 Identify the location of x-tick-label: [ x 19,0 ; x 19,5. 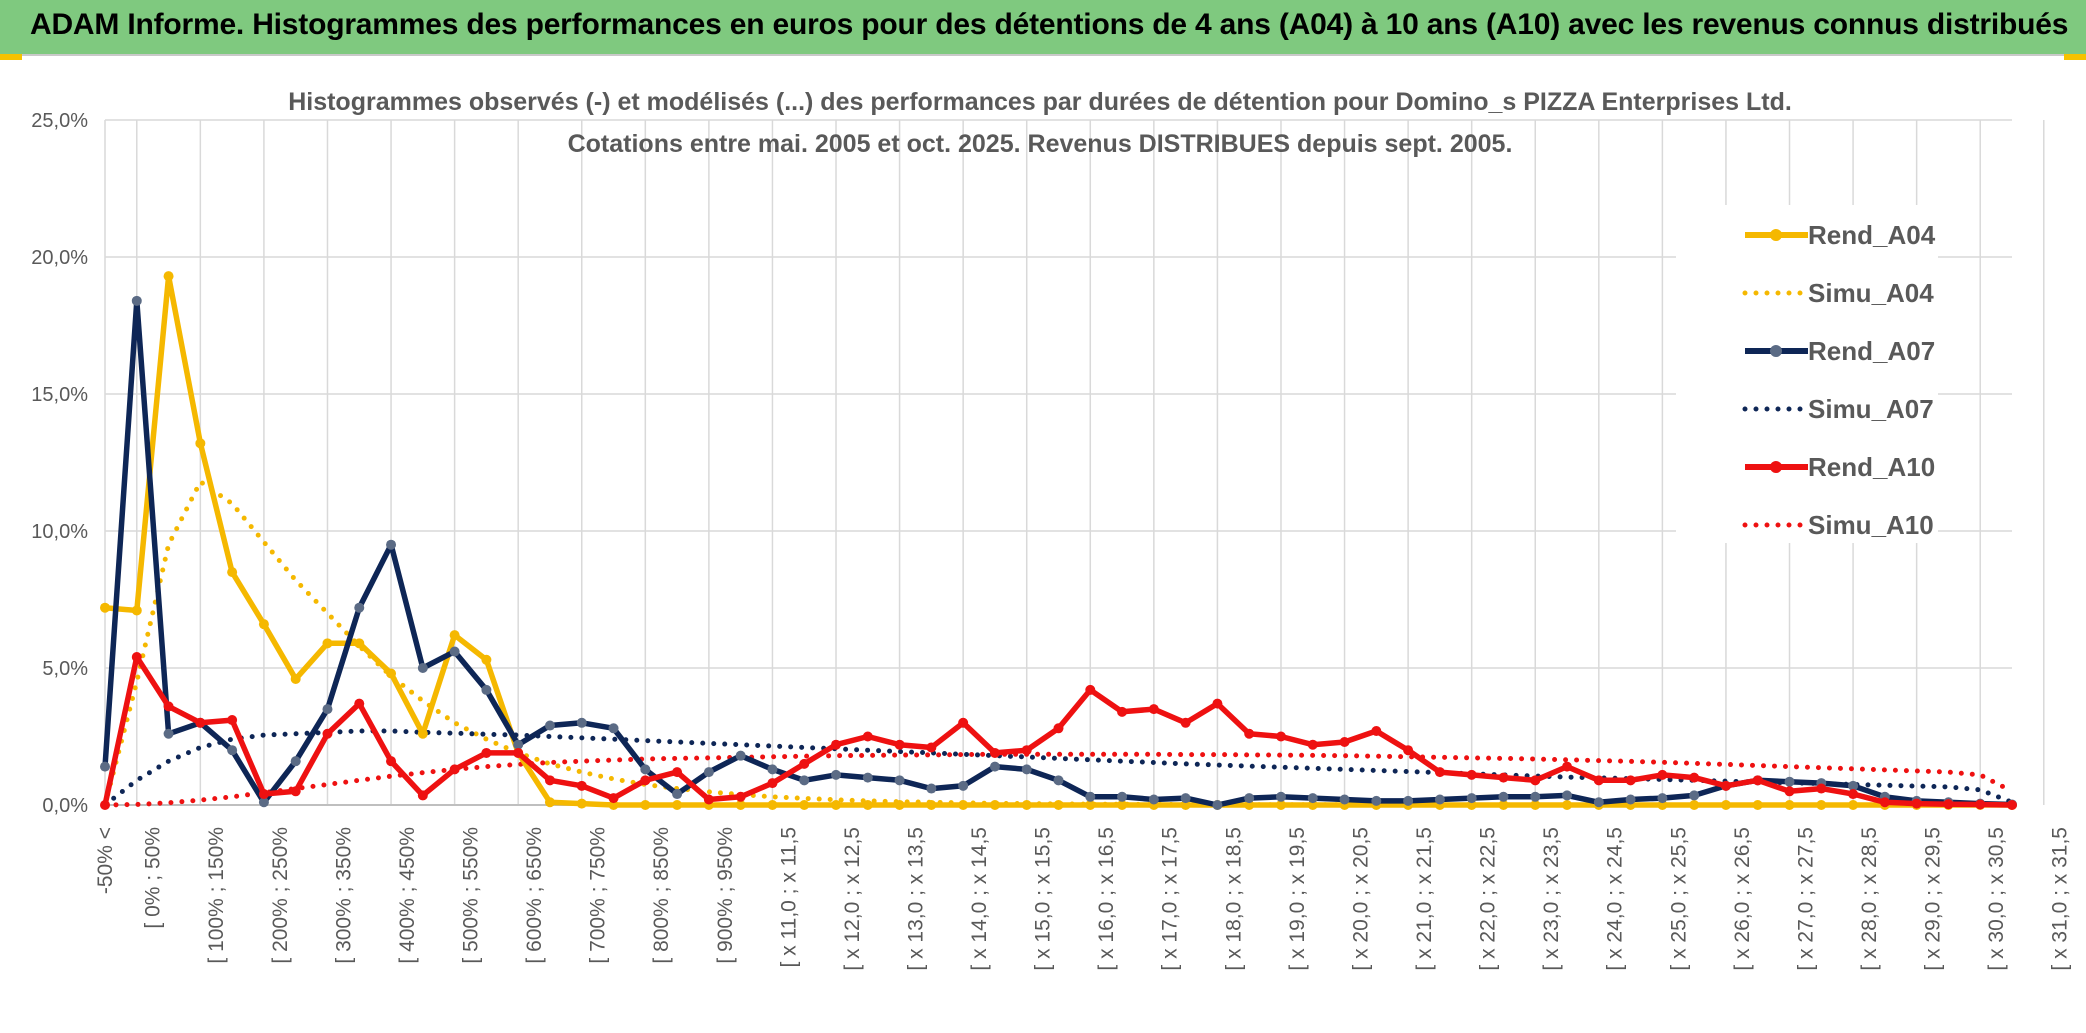
(1297, 899).